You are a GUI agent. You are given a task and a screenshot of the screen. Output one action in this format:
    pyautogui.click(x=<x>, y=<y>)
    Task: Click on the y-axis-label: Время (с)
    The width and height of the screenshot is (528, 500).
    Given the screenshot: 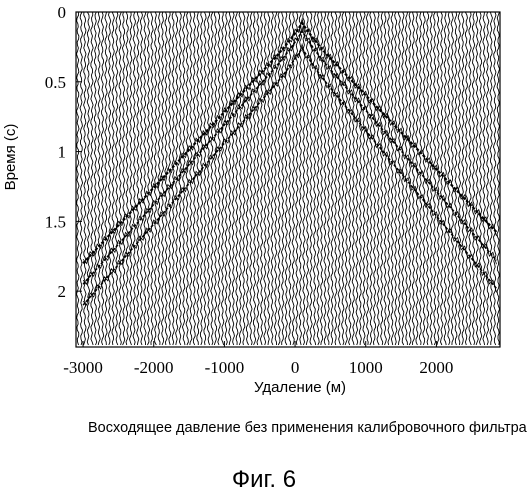 What is the action you would take?
    pyautogui.click(x=10, y=157)
    